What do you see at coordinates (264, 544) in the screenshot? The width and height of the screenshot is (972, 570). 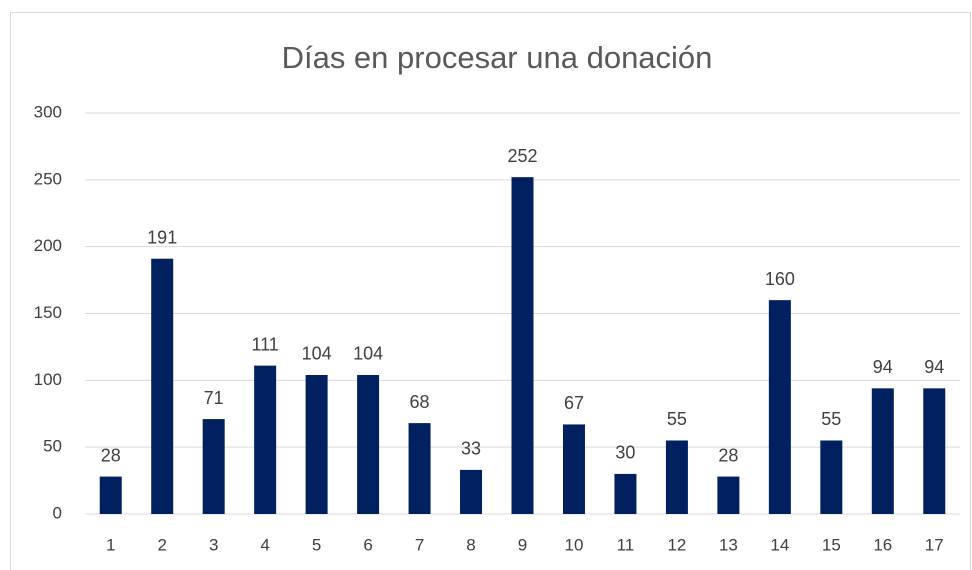 I see `x-tick-label: 4` at bounding box center [264, 544].